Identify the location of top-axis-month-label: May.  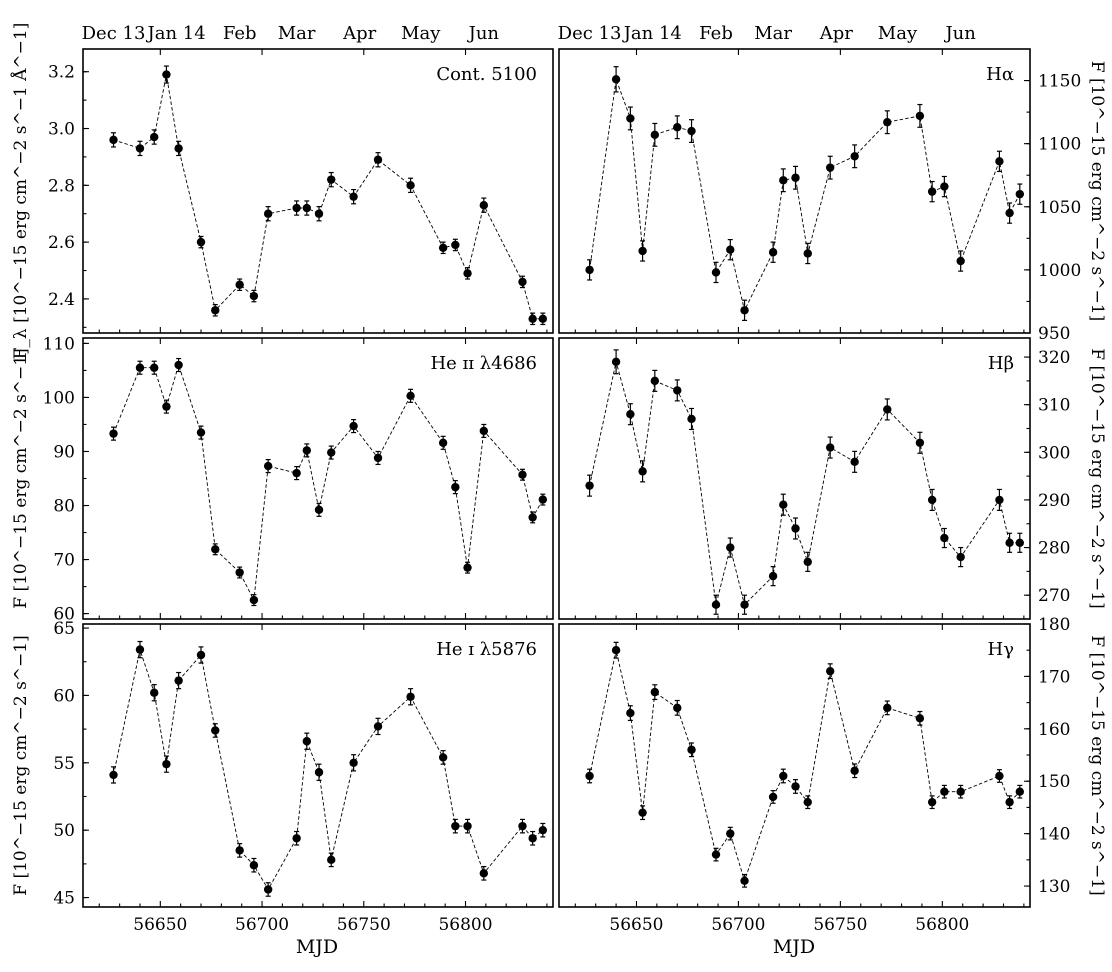
(421, 33).